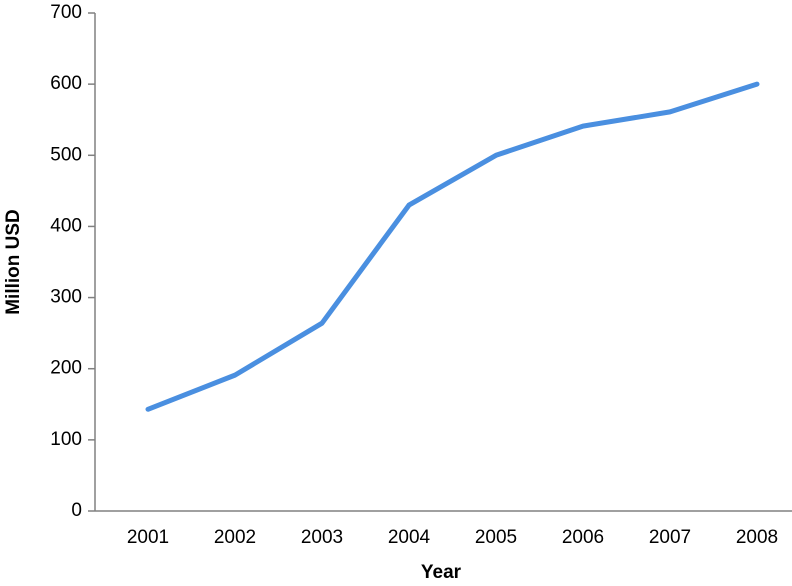 The height and width of the screenshot is (586, 792). What do you see at coordinates (76, 510) in the screenshot?
I see `y-tick-label: 0` at bounding box center [76, 510].